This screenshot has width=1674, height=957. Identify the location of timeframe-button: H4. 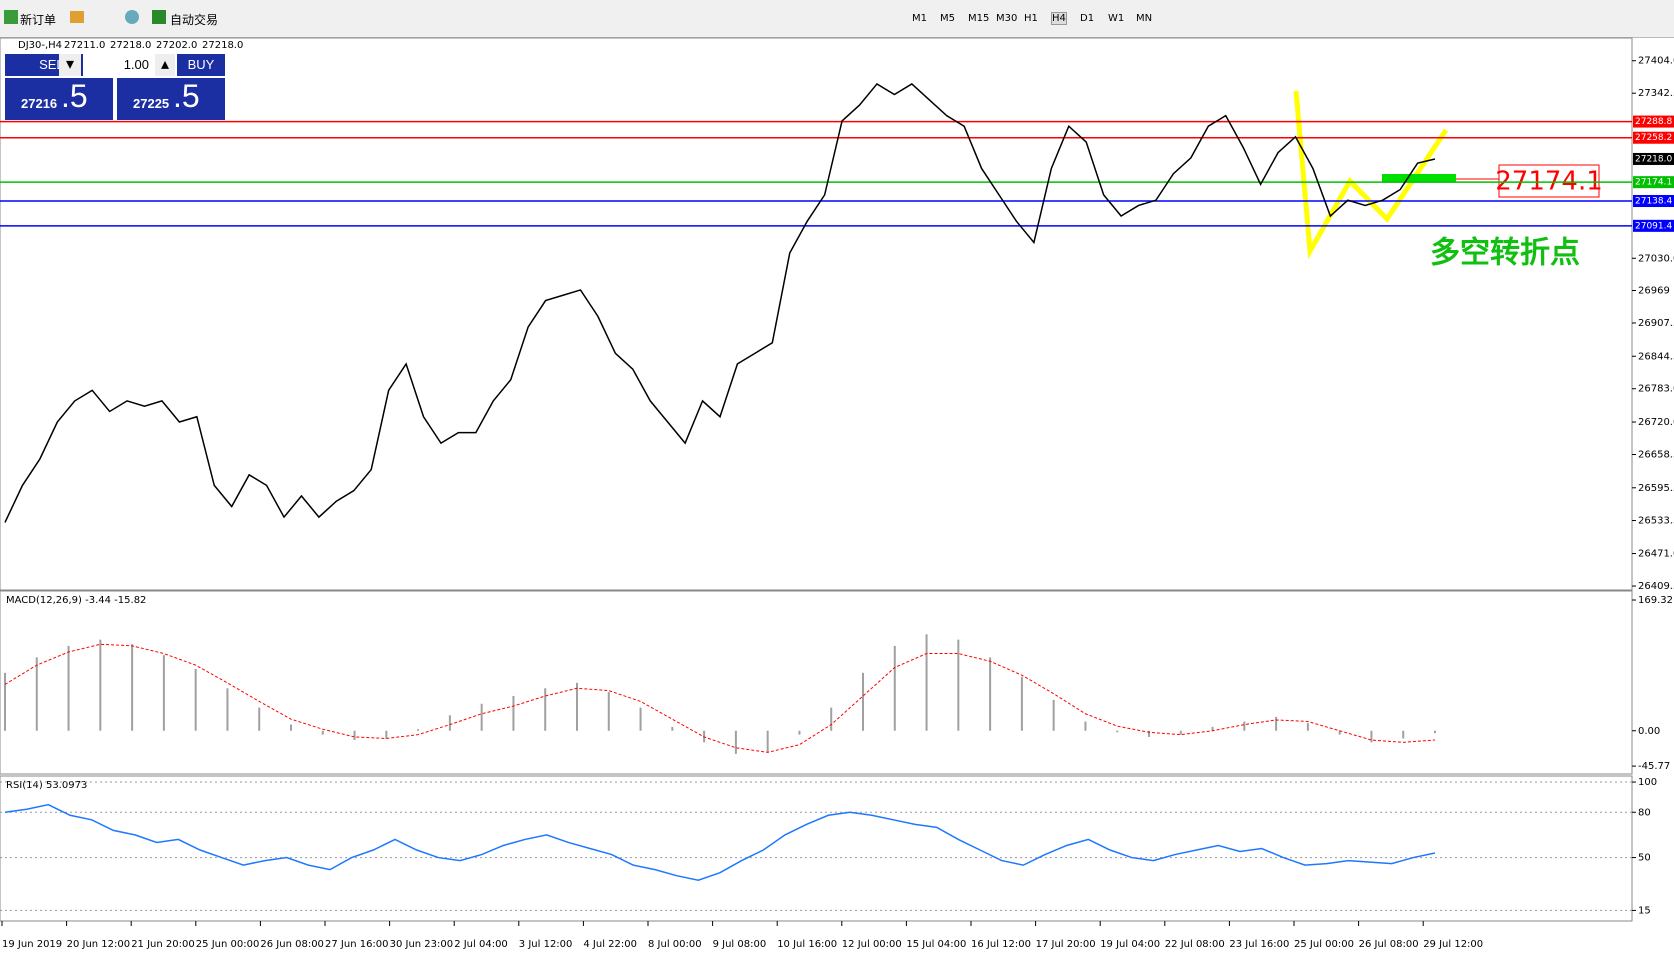
(1059, 18).